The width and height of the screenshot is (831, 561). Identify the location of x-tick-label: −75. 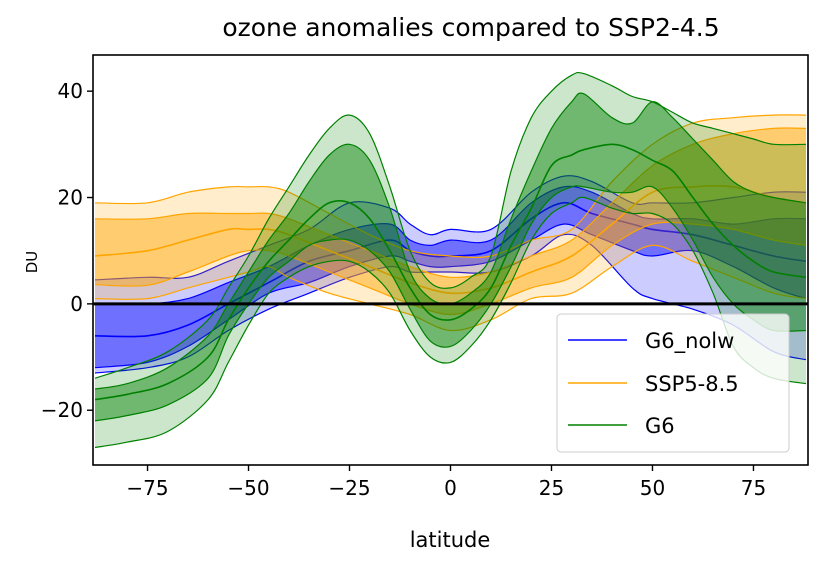
(147, 488).